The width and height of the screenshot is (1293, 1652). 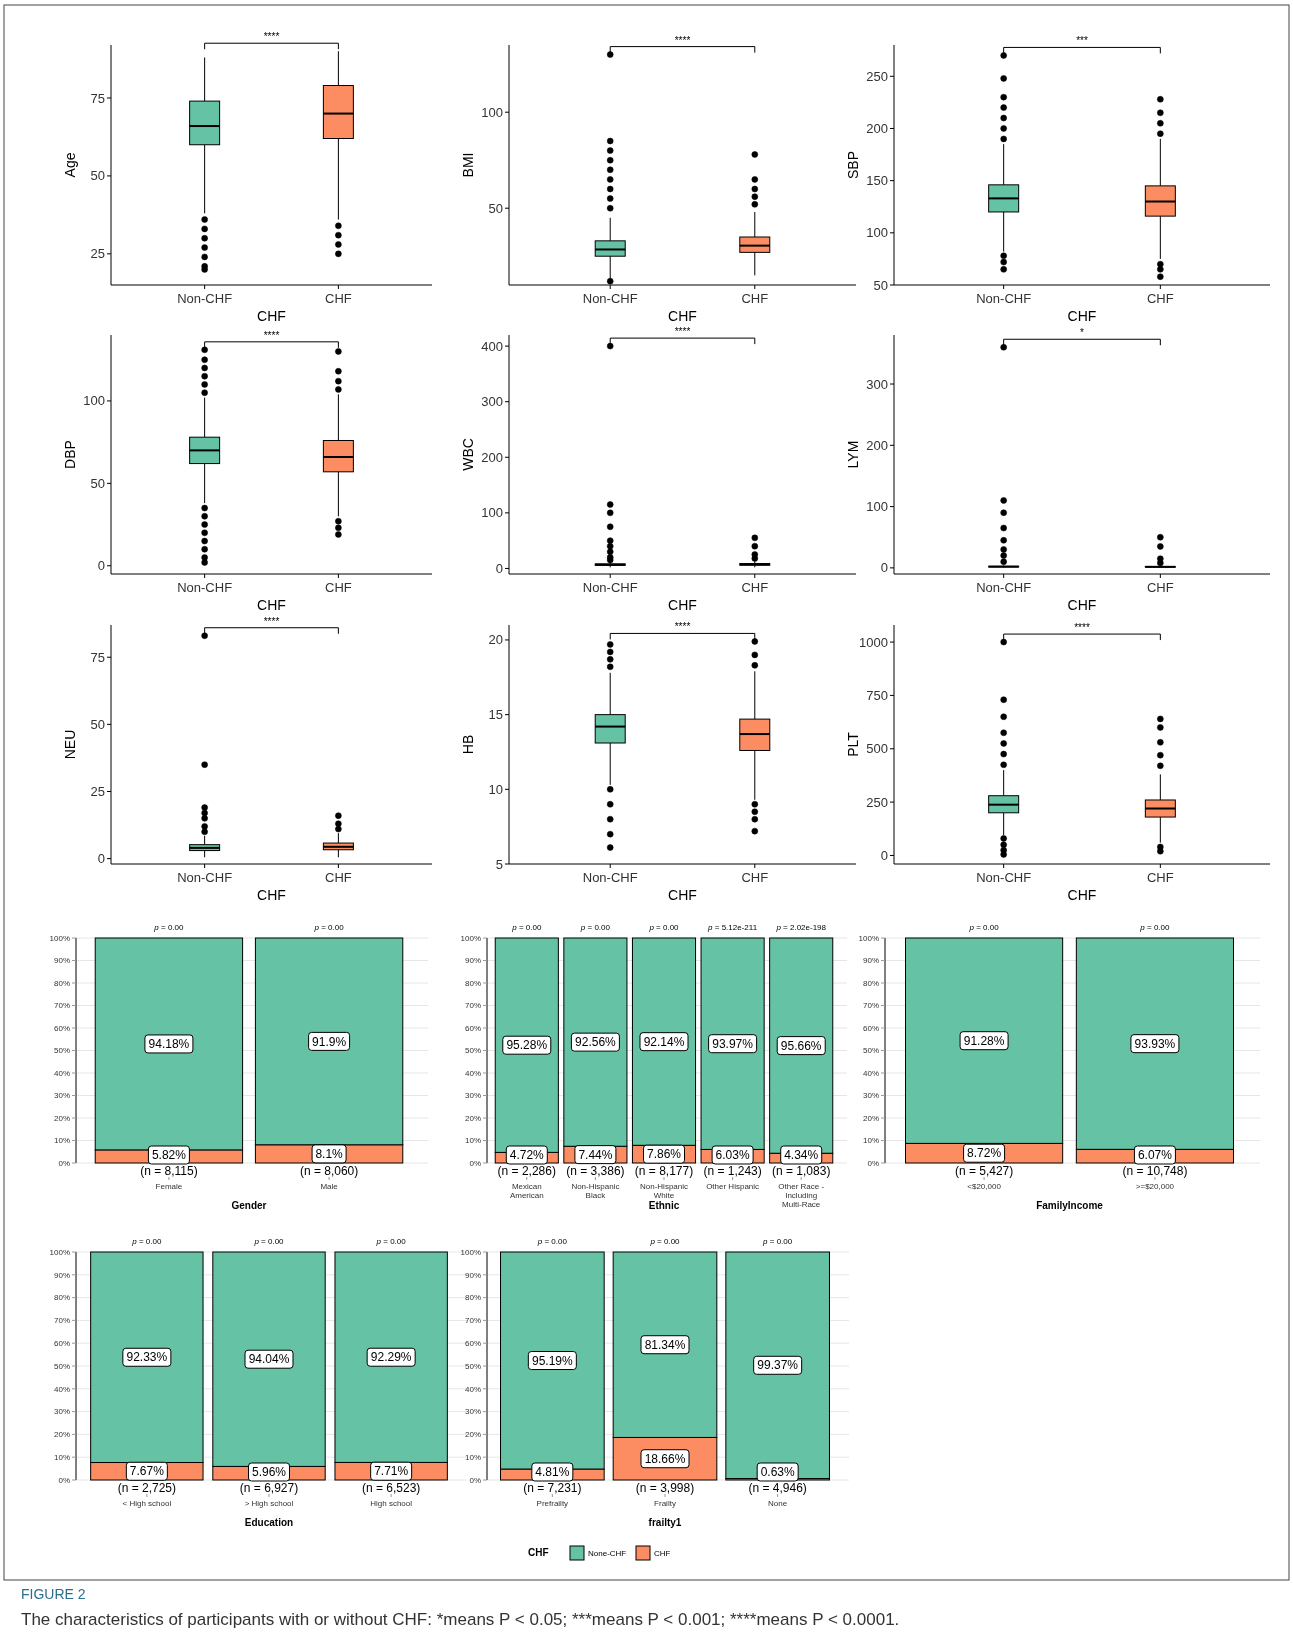 I want to click on y-axis-title: WBC, so click(x=468, y=454).